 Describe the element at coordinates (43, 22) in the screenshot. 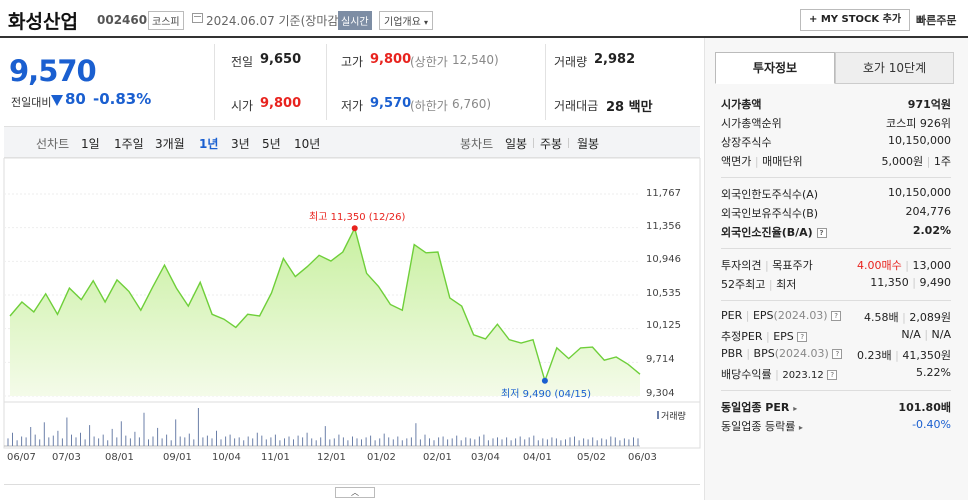

I see `stock-name: 화성산업` at that location.